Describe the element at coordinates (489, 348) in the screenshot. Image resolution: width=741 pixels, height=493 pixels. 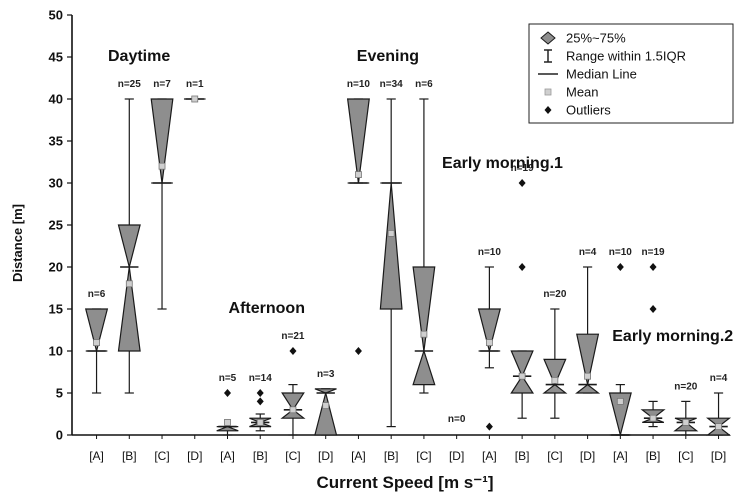
I see `box-4-a` at that location.